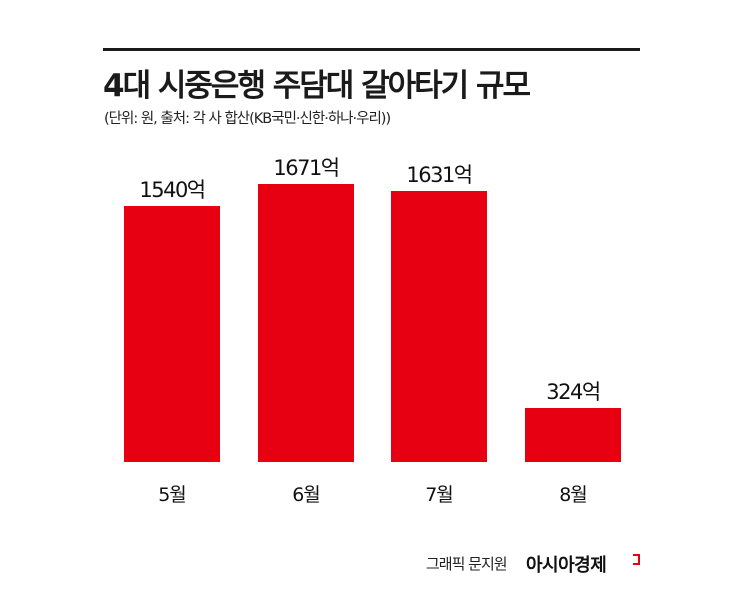 This screenshot has width=745, height=596. Describe the element at coordinates (573, 495) in the screenshot. I see `x-axis-tick-label: 8월` at that location.